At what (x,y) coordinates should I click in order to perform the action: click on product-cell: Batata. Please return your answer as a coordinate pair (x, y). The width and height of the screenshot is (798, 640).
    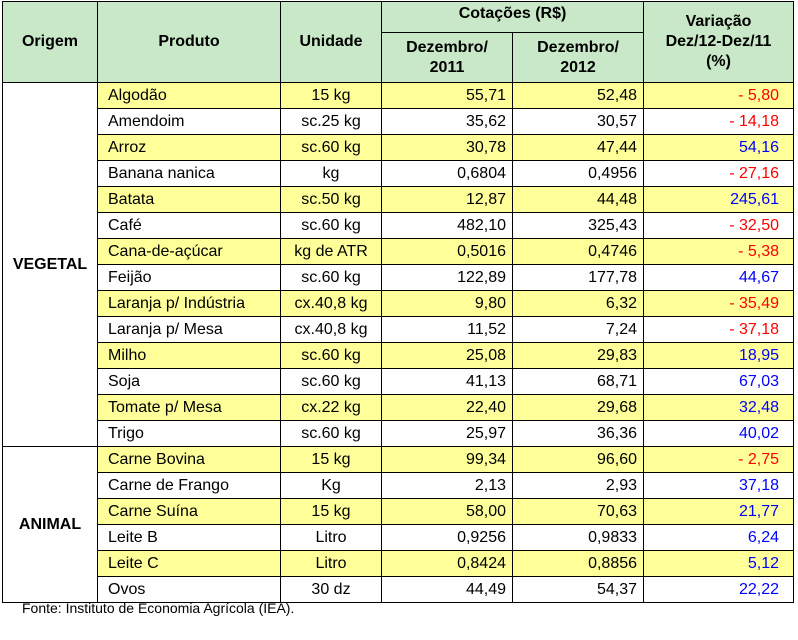
    Looking at the image, I should click on (189, 199).